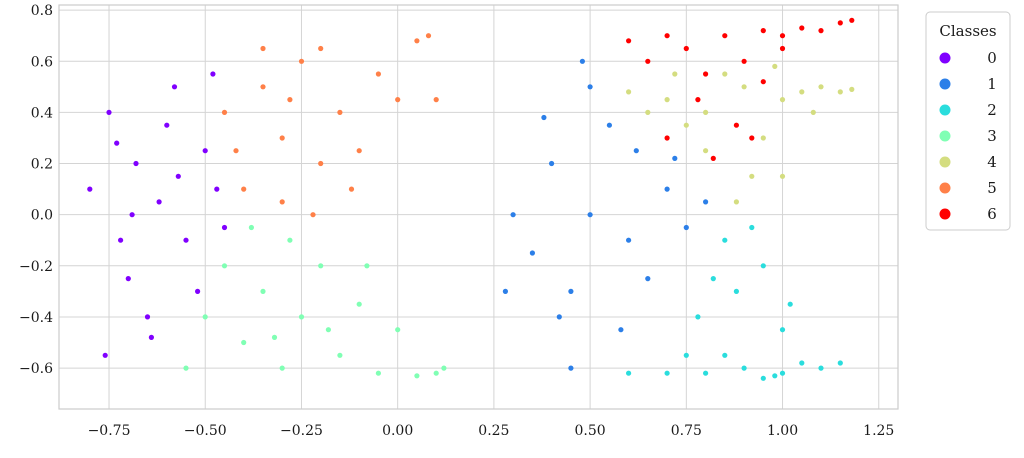  What do you see at coordinates (992, 110) in the screenshot?
I see `legend-label: 2` at bounding box center [992, 110].